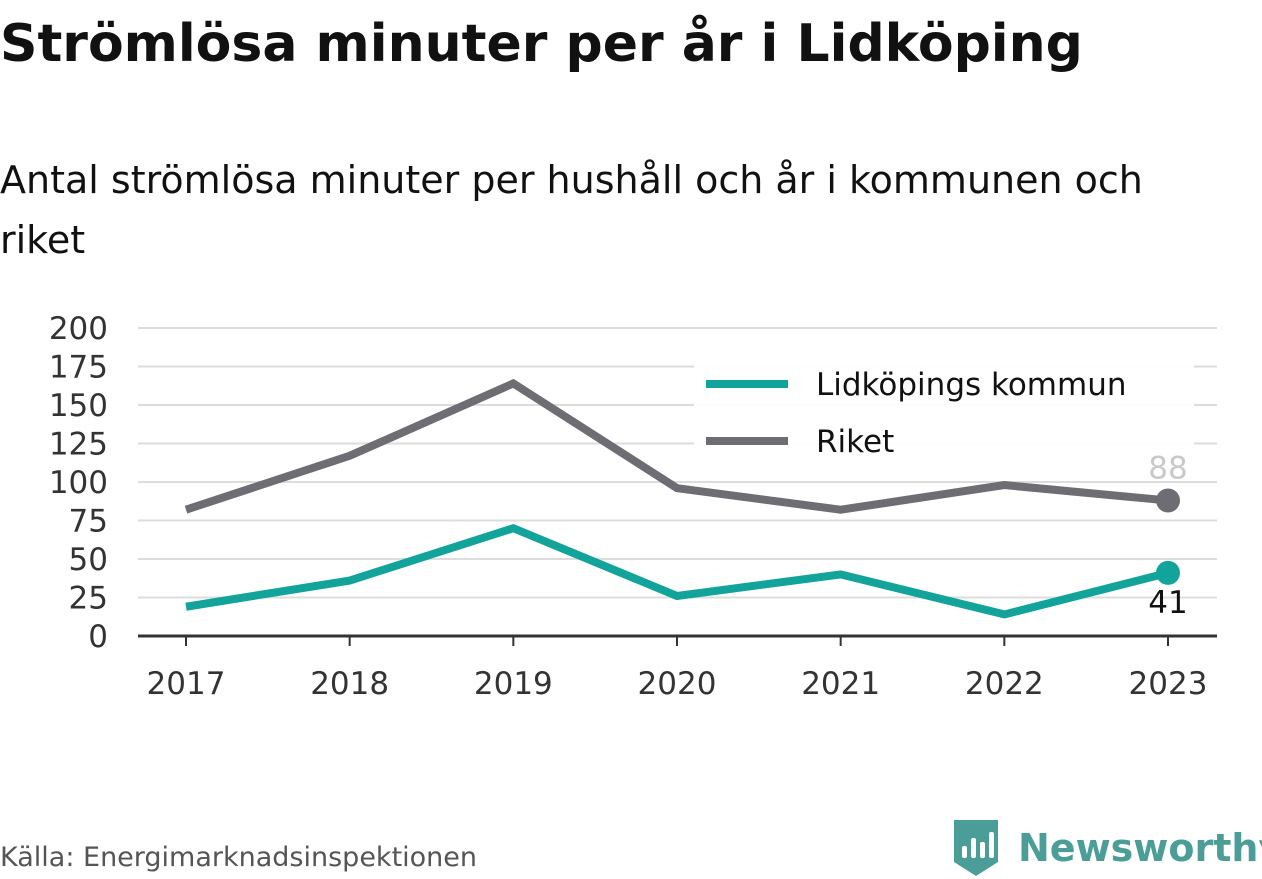 The height and width of the screenshot is (879, 1262). What do you see at coordinates (349, 684) in the screenshot?
I see `x-tick-label: 2018` at bounding box center [349, 684].